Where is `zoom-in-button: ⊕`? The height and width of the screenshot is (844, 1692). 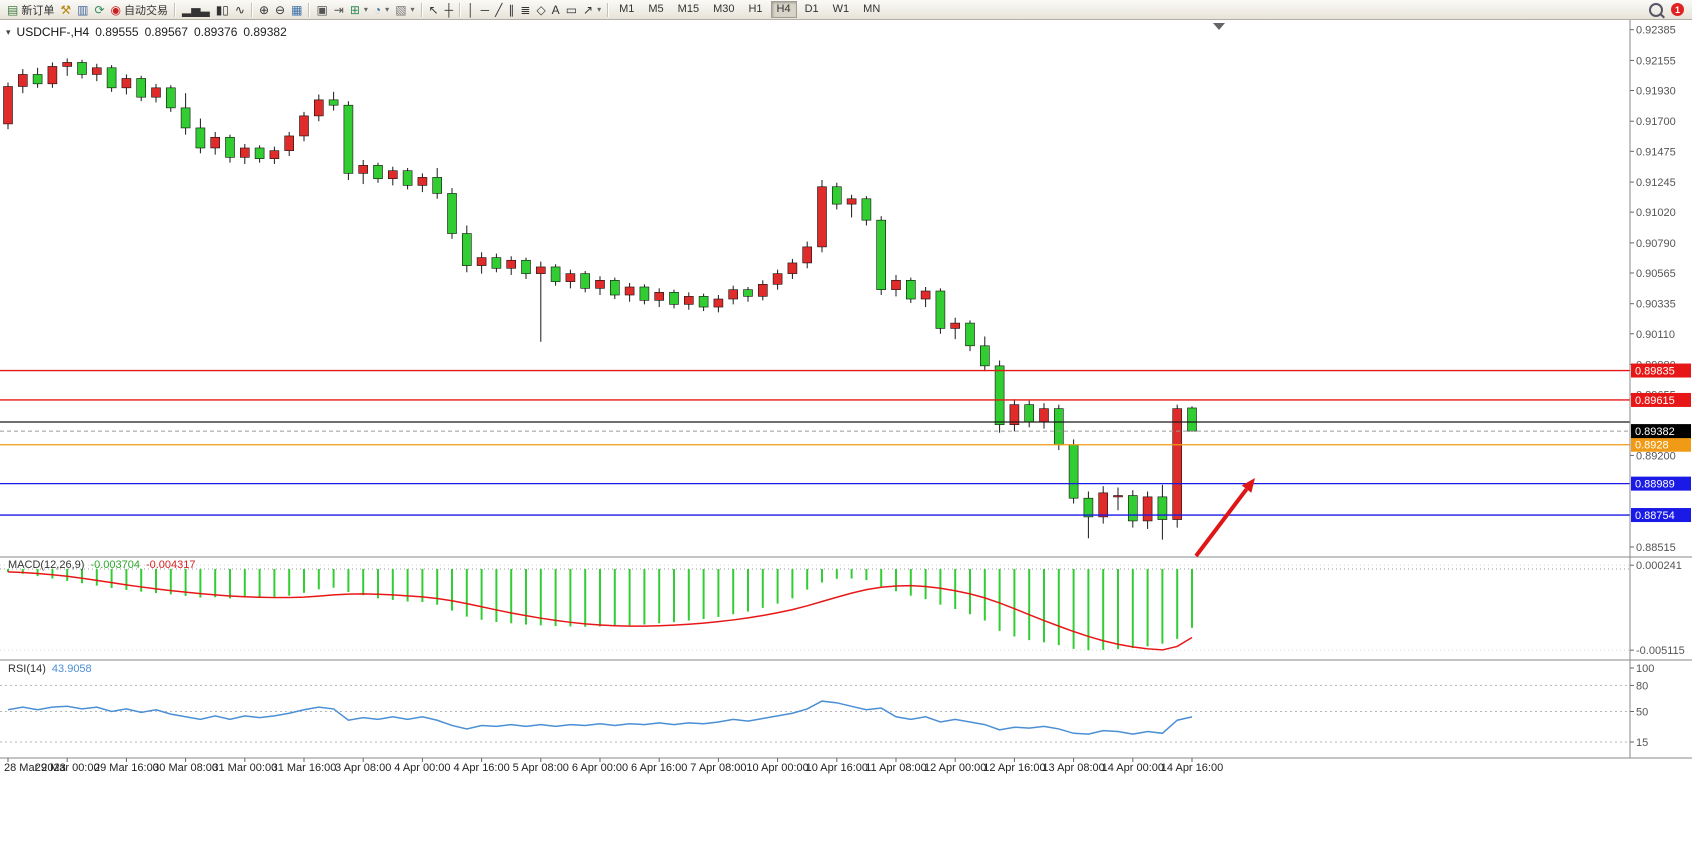
zoom-in-button: ⊕ is located at coordinates (264, 9).